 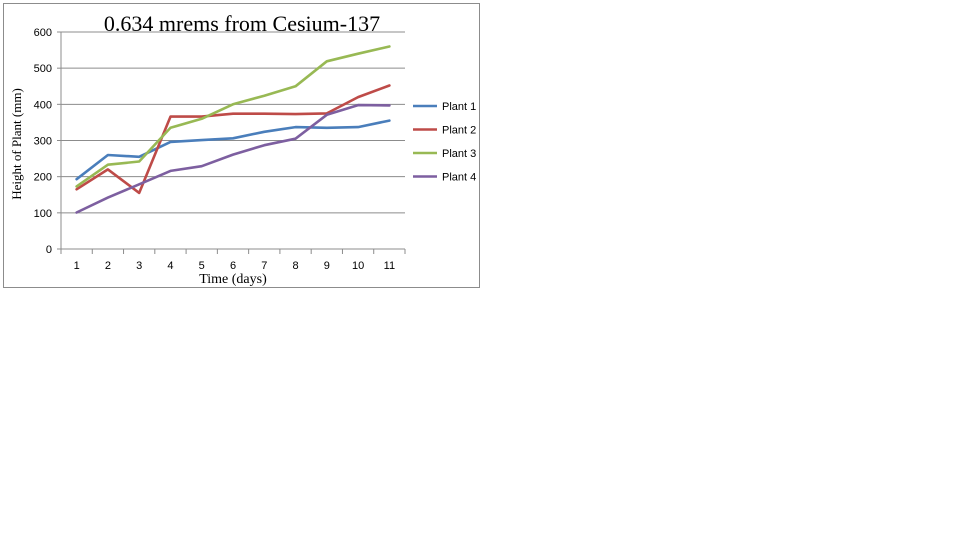 What do you see at coordinates (49, 250) in the screenshot?
I see `y-tick-label: 0` at bounding box center [49, 250].